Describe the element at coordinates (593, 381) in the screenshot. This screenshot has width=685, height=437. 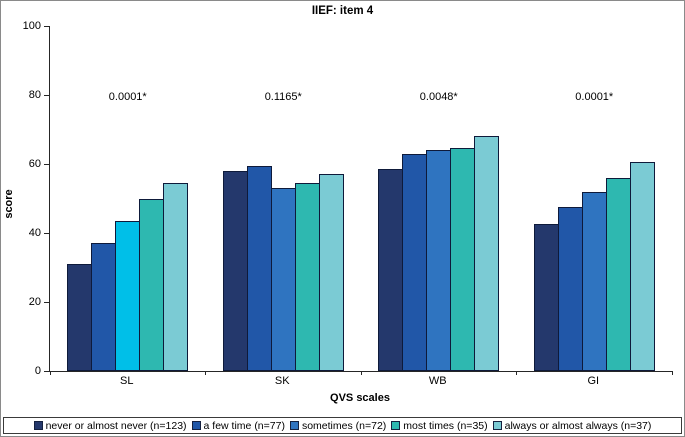
I see `x-category-label: GI` at that location.